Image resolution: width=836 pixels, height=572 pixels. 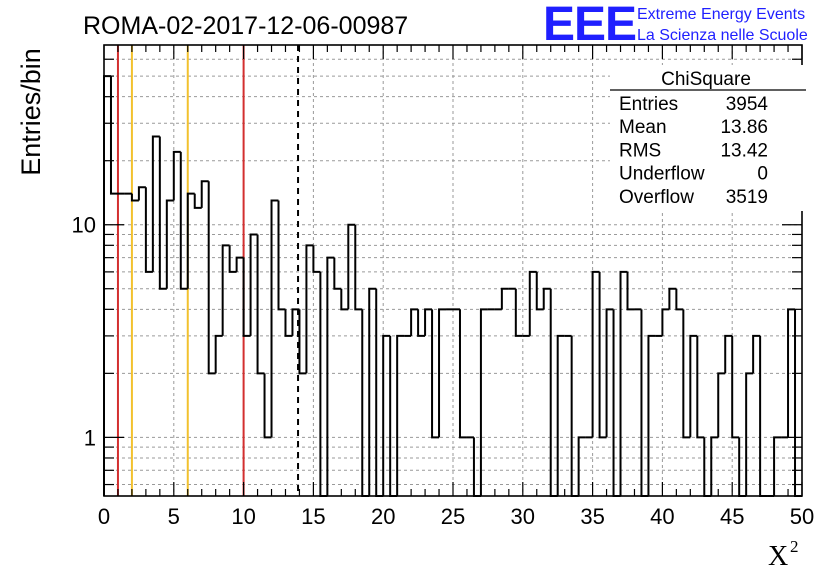 What do you see at coordinates (245, 26) in the screenshot?
I see `chart-title: ROMA-02-2017-12-06-00987` at bounding box center [245, 26].